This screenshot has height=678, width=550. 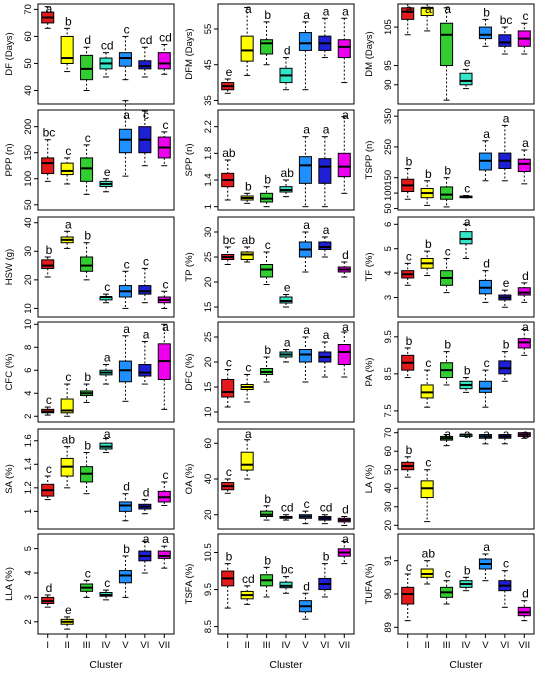 What do you see at coordinates (9, 372) in the screenshot?
I see `y-axis-label: CFC (%)` at bounding box center [9, 372].